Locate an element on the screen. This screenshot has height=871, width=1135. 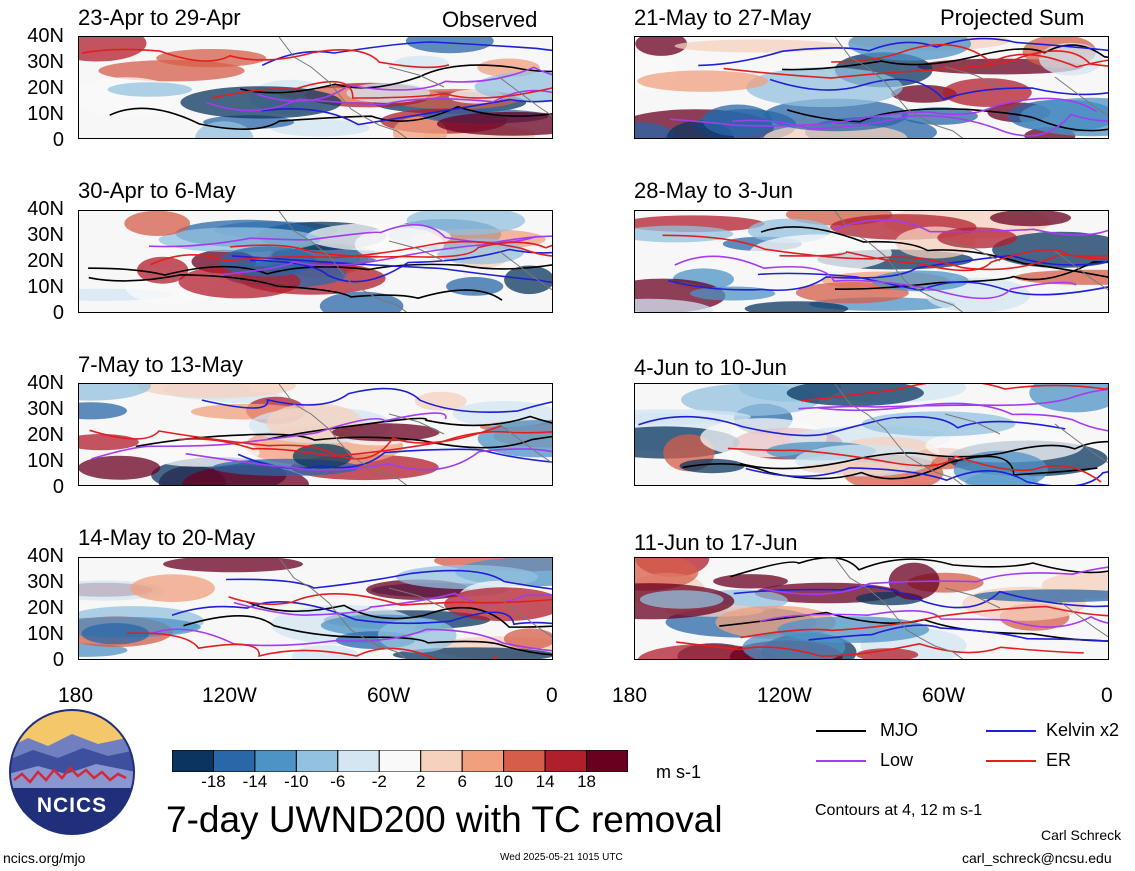
lon-label: 0 is located at coordinates (1107, 695).